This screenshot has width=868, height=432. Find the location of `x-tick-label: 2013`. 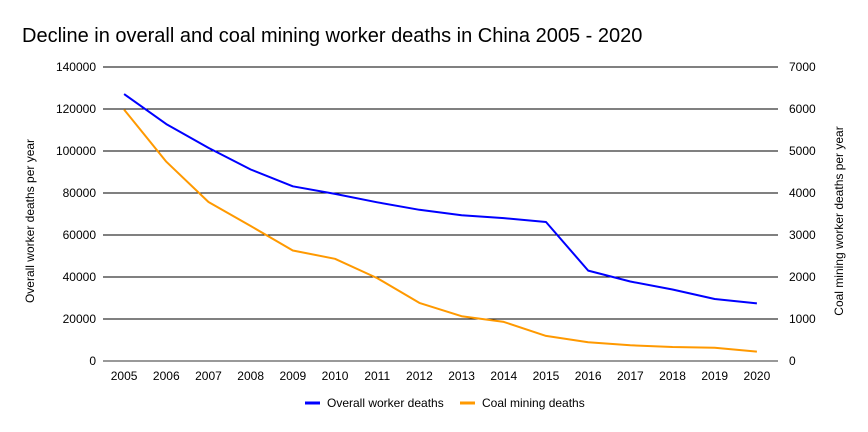

x-tick-label: 2013 is located at coordinates (461, 376).